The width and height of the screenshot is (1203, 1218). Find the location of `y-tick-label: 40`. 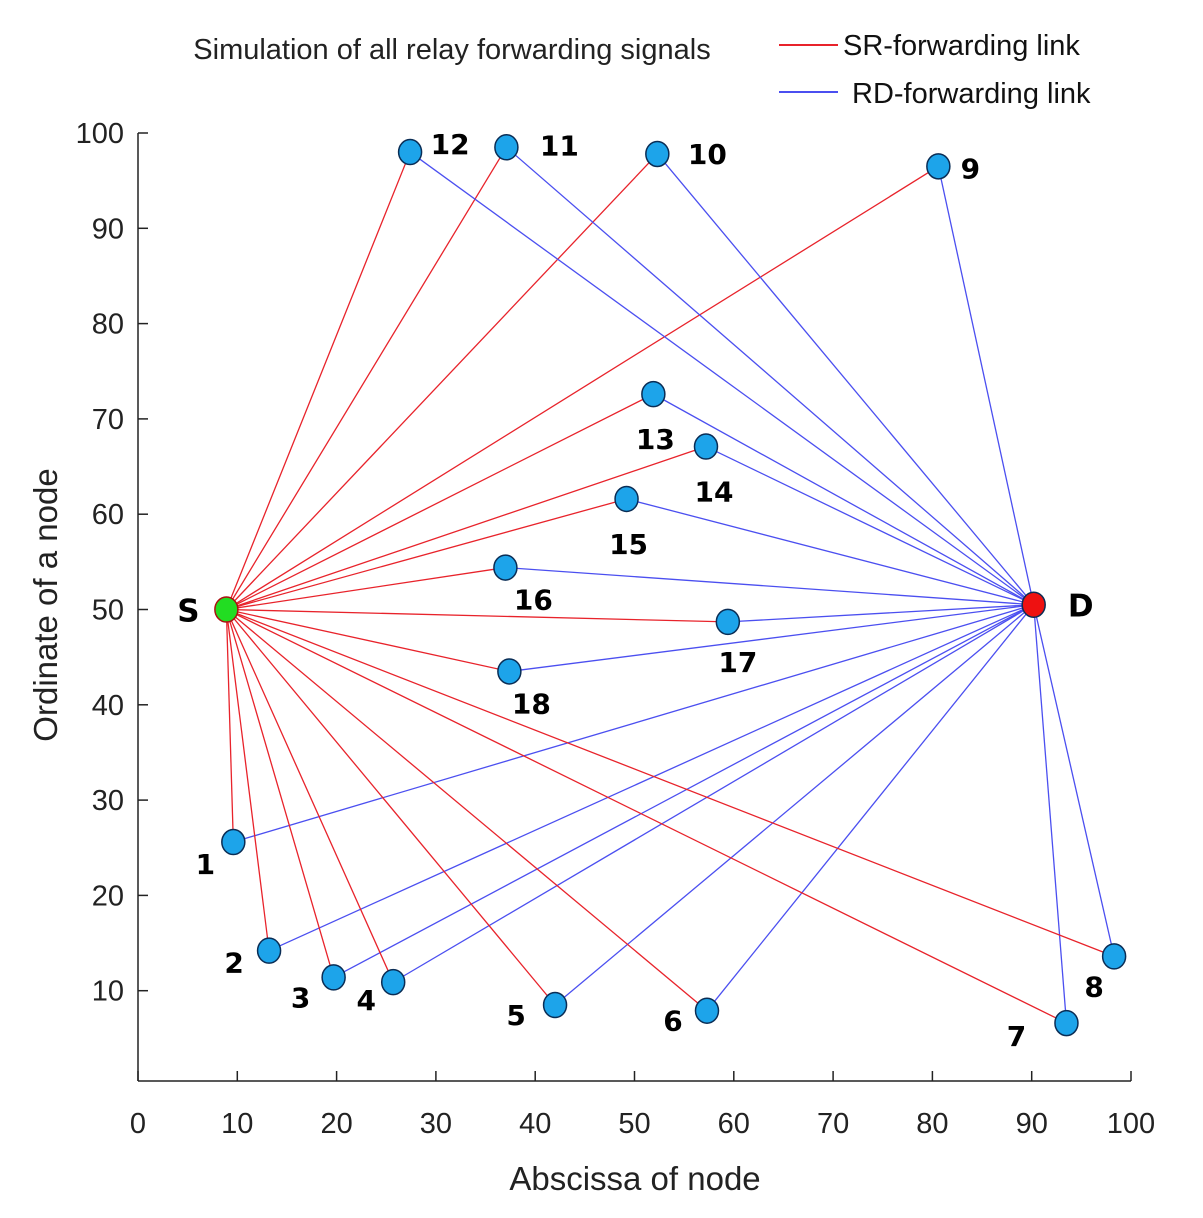

y-tick-label: 40 is located at coordinates (108, 706).